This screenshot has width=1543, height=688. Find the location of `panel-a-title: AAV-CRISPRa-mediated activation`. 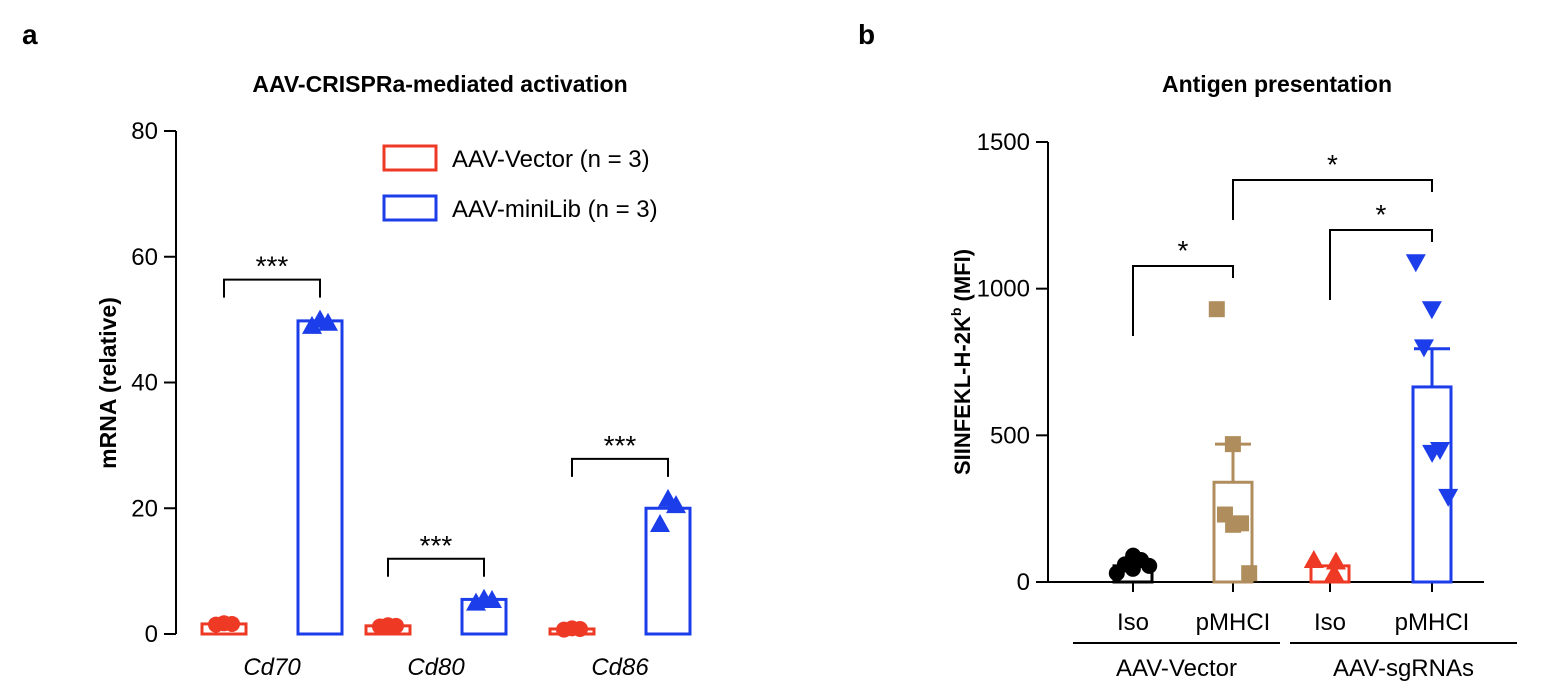

panel-a-title: AAV-CRISPRa-mediated activation is located at coordinates (439, 84).